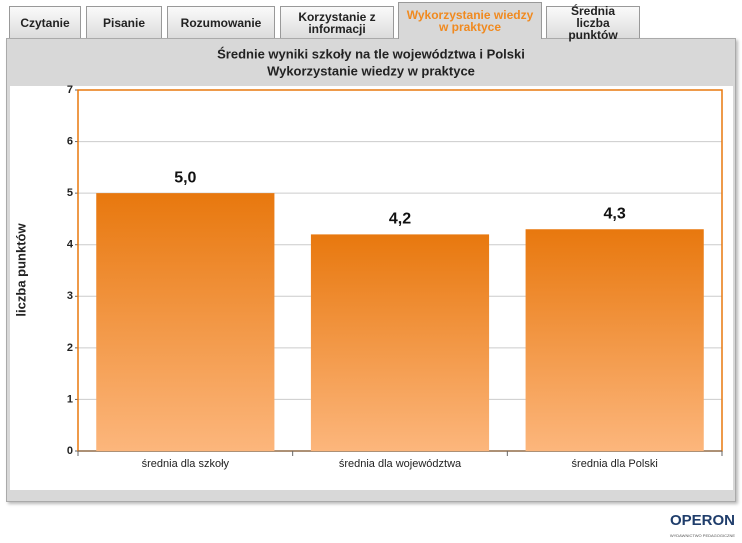 This screenshot has width=742, height=543. Describe the element at coordinates (70, 399) in the screenshot. I see `y-tick-label: 1` at that location.